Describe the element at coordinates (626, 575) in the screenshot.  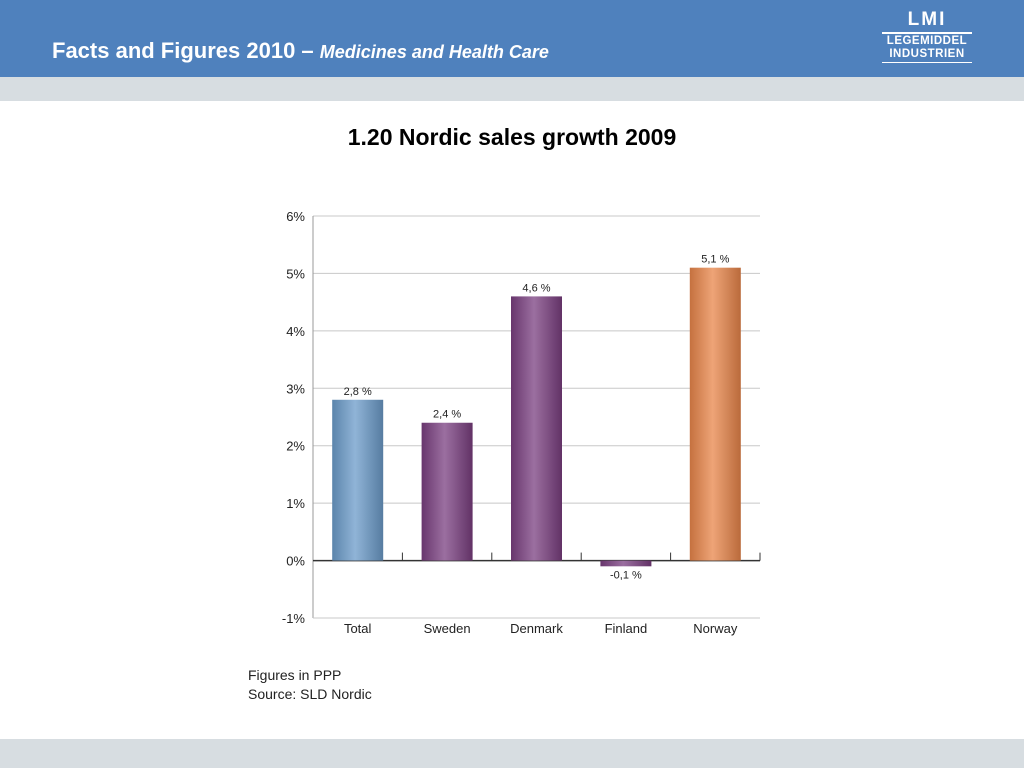
I see `data-label: -0,1 %` at that location.